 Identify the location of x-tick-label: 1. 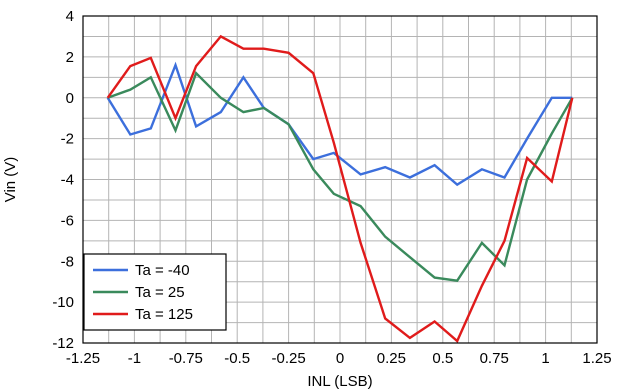
(545, 358).